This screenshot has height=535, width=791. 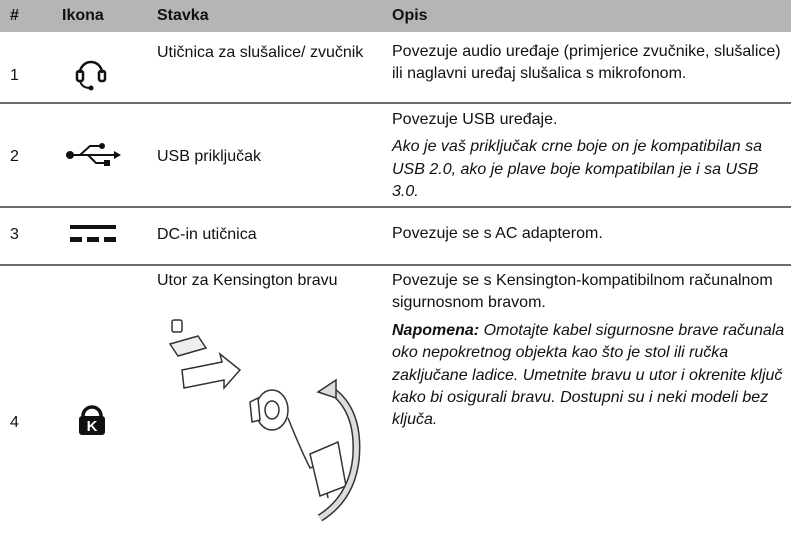 I want to click on header-cell: Opis, so click(x=410, y=15).